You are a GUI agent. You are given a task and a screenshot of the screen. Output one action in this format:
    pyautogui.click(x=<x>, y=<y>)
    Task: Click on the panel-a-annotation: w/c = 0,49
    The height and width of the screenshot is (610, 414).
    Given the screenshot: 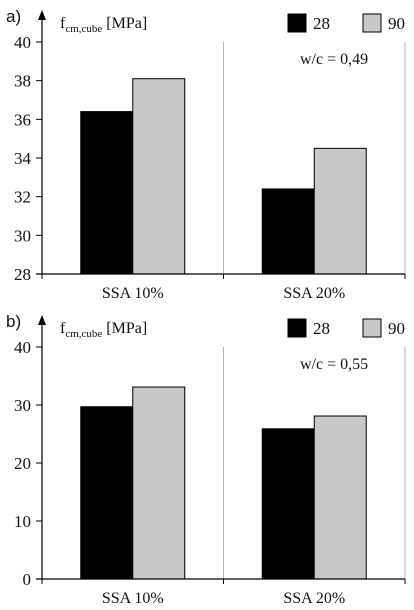 What is the action you would take?
    pyautogui.click(x=334, y=59)
    